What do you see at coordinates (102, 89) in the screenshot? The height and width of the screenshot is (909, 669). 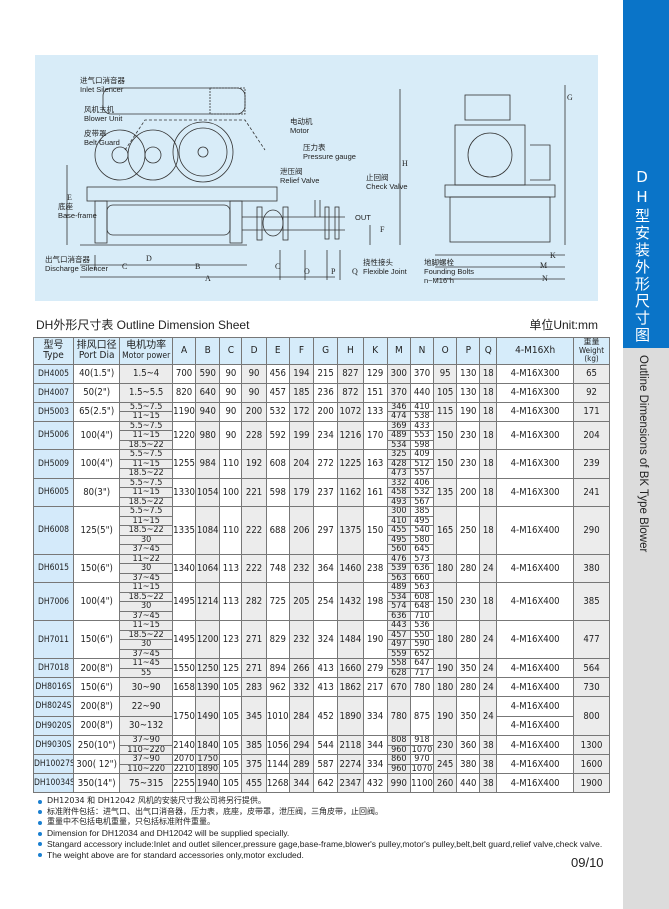 I see `callout-en: Inlet Silencer` at bounding box center [102, 89].